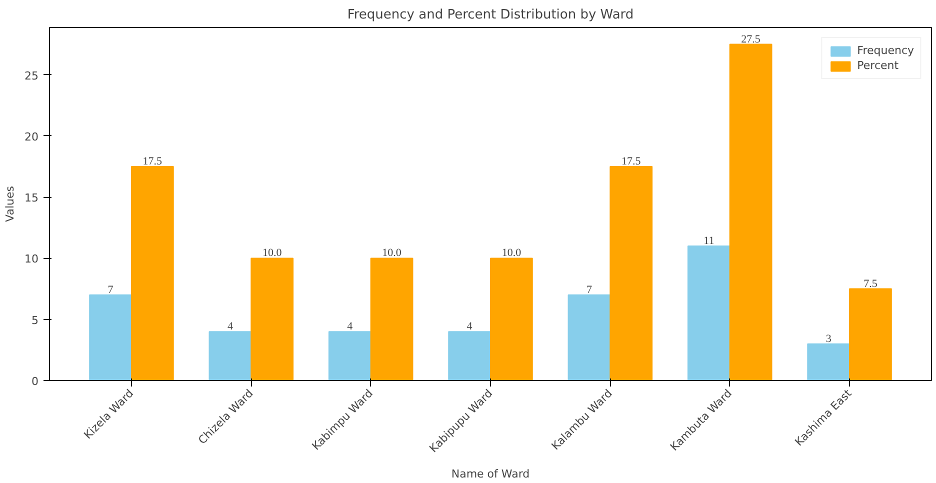 The image size is (936, 483). I want to click on legend-label: Frequency, so click(885, 50).